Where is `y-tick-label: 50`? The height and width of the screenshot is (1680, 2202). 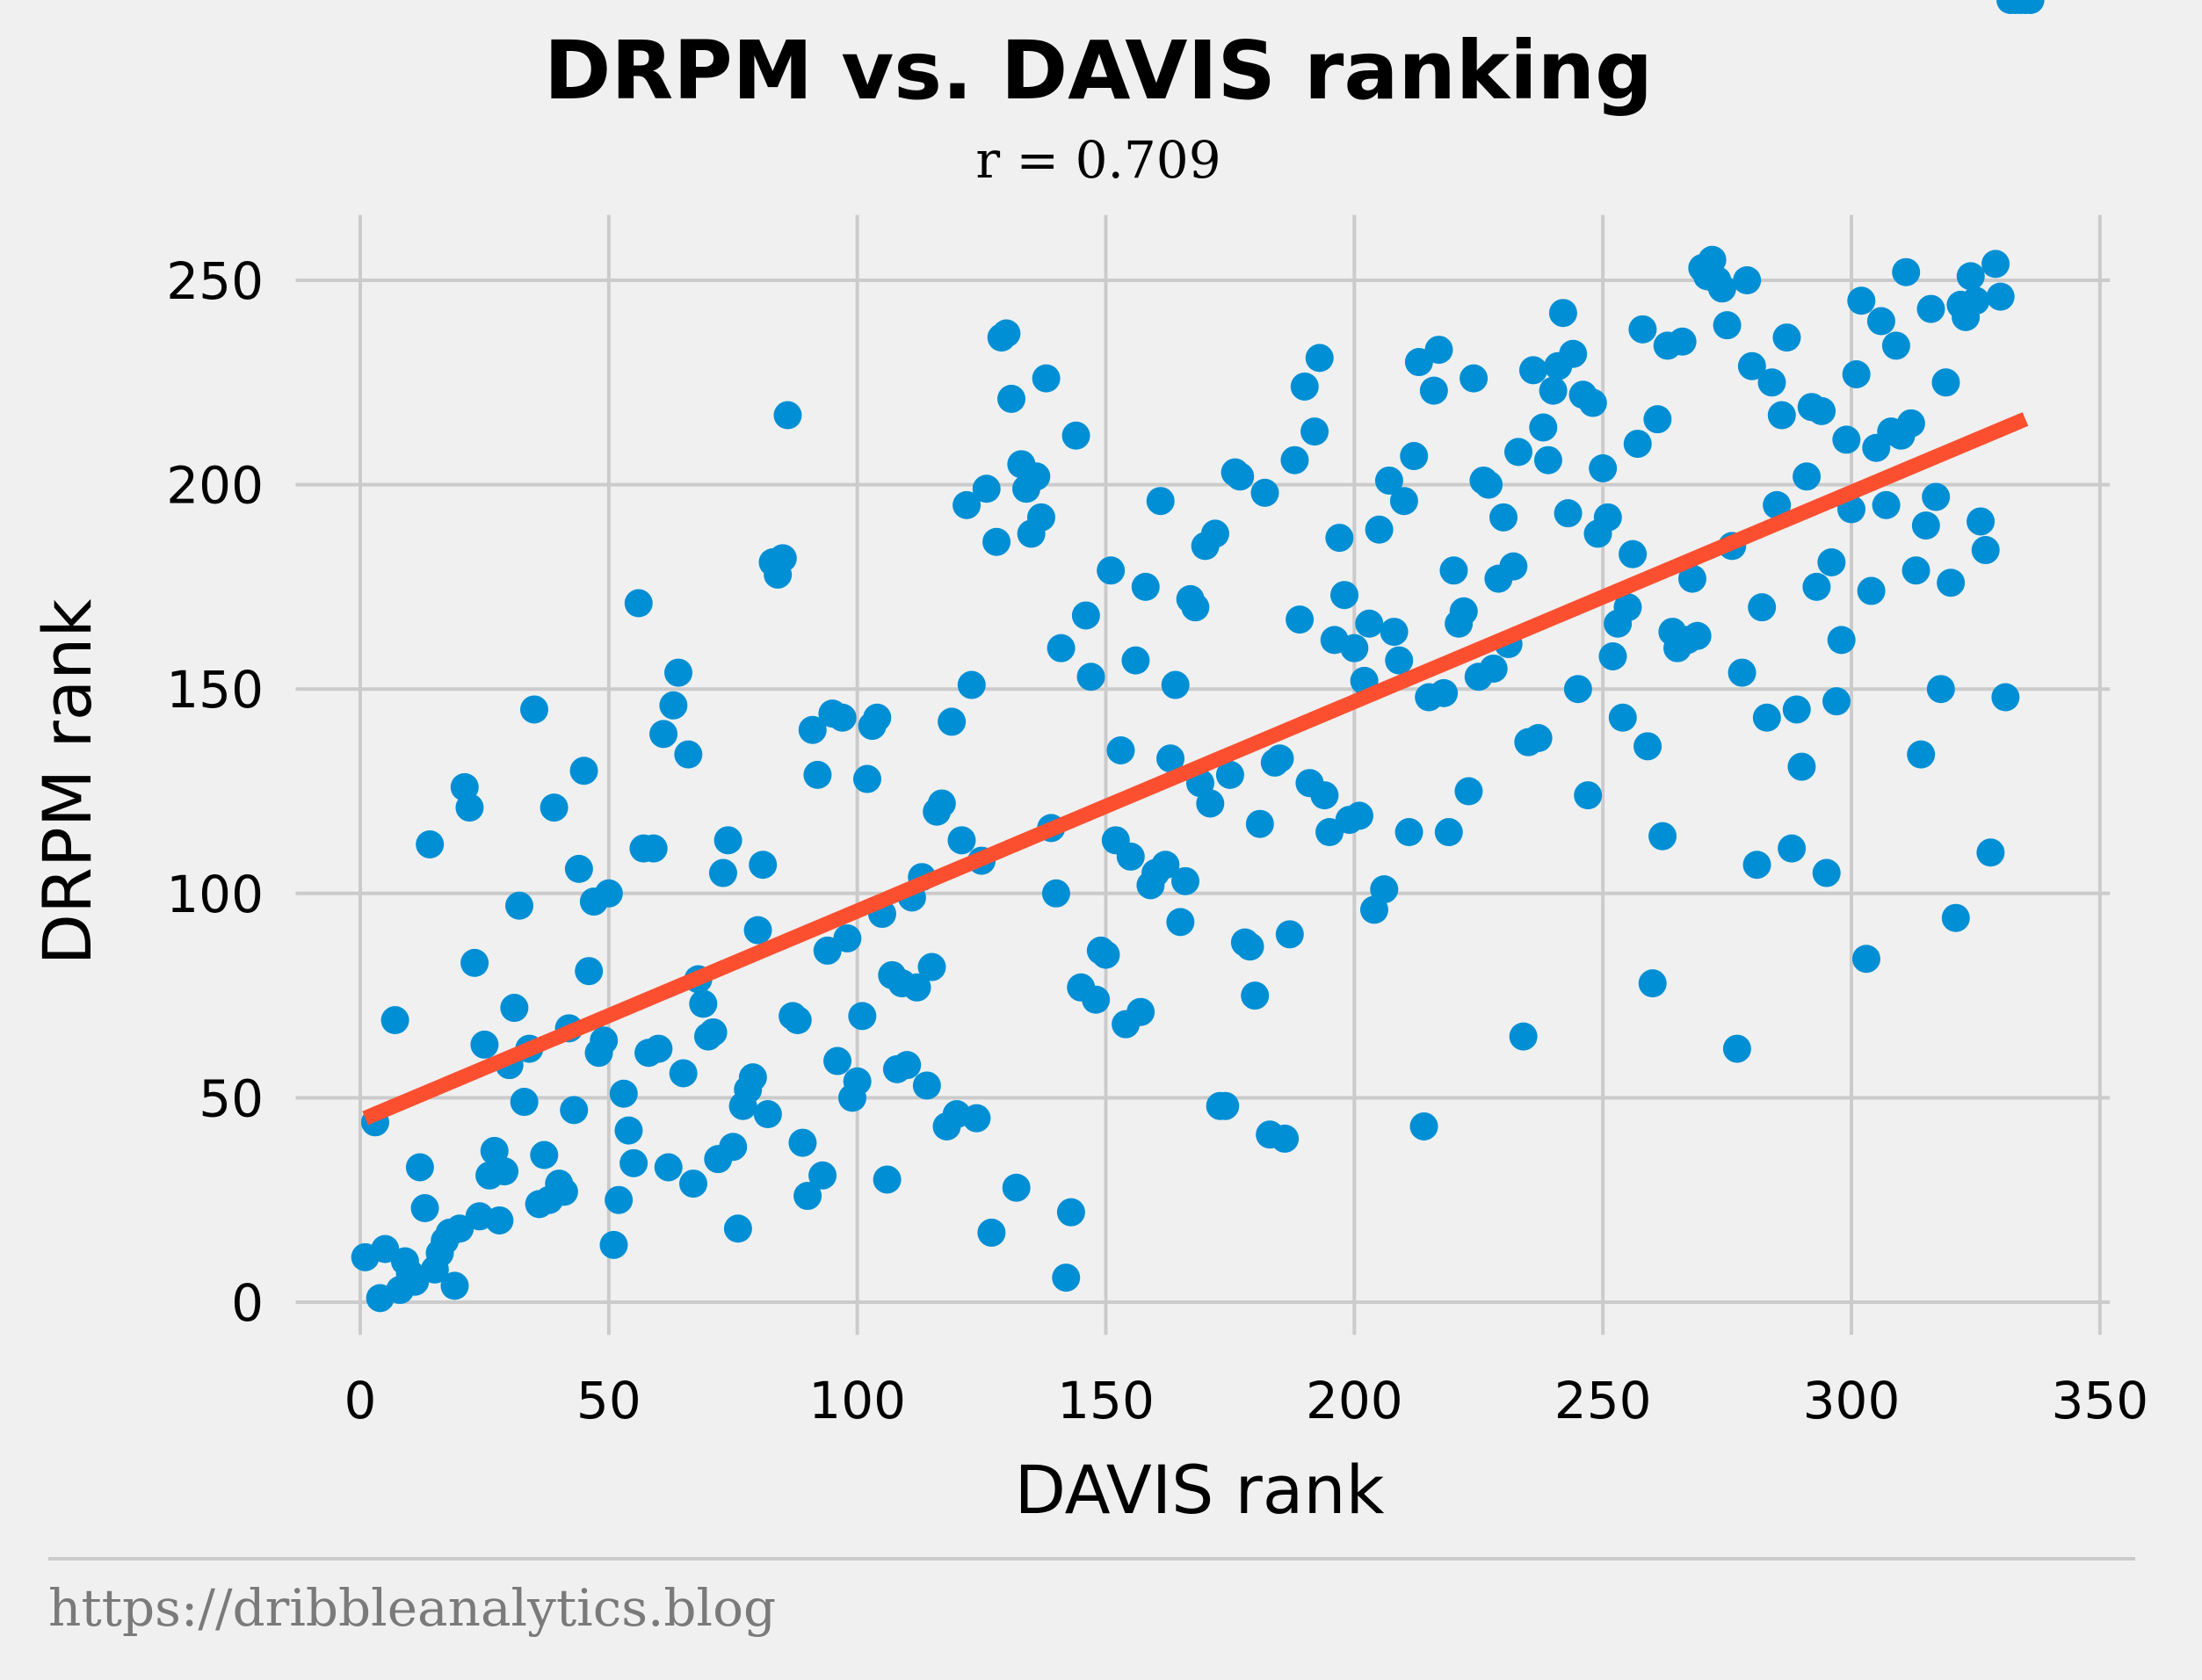 y-tick-label: 50 is located at coordinates (232, 1098).